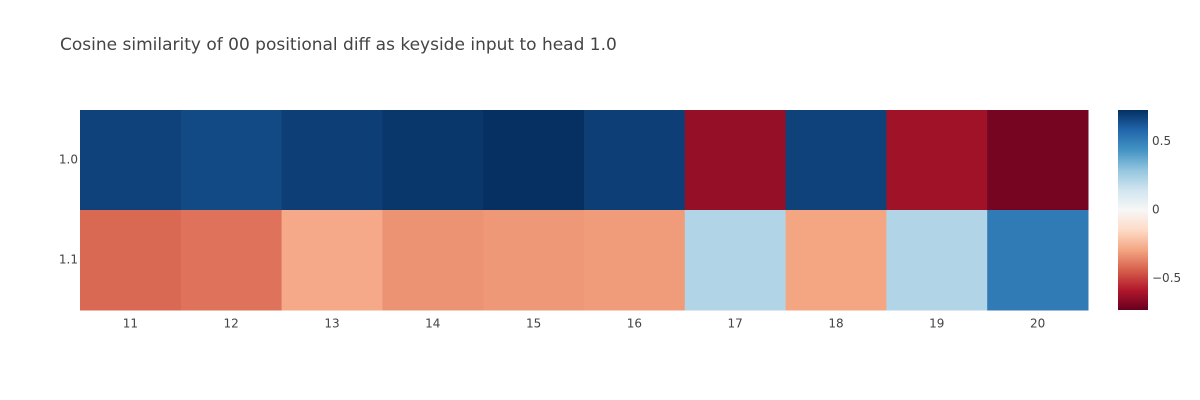 Image resolution: width=1200 pixels, height=400 pixels. I want to click on x-tick-label: 17, so click(735, 324).